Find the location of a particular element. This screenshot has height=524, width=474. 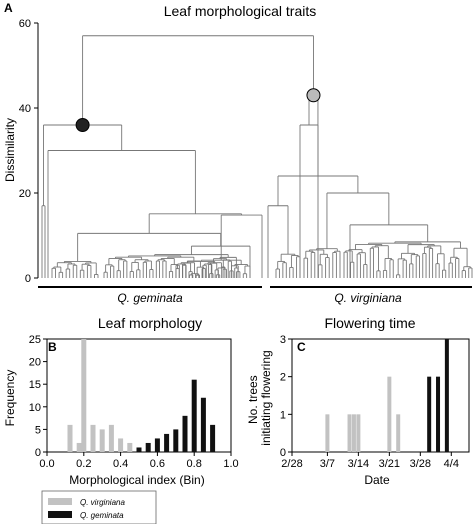

histogram-y-tick-label: 0 is located at coordinates (38, 453).